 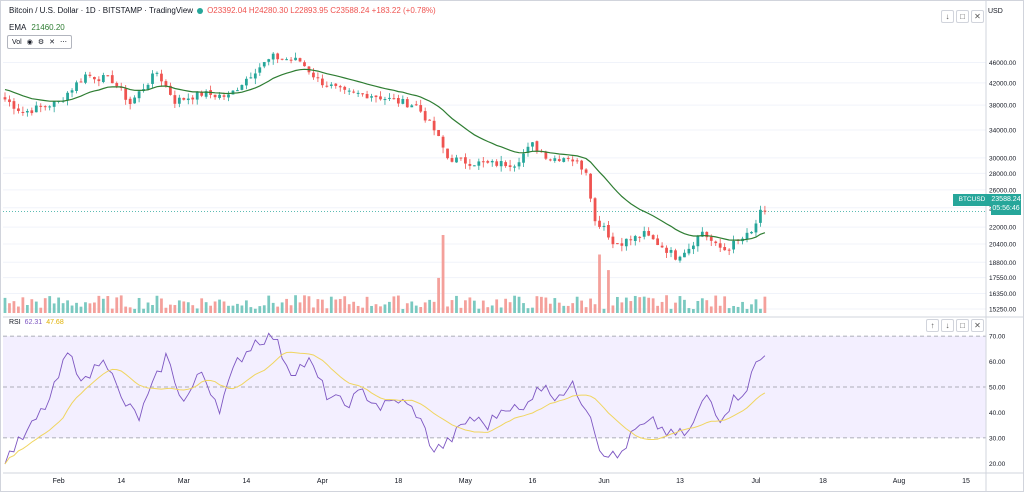 I want to click on settings-icon: ⚙, so click(x=41, y=42).